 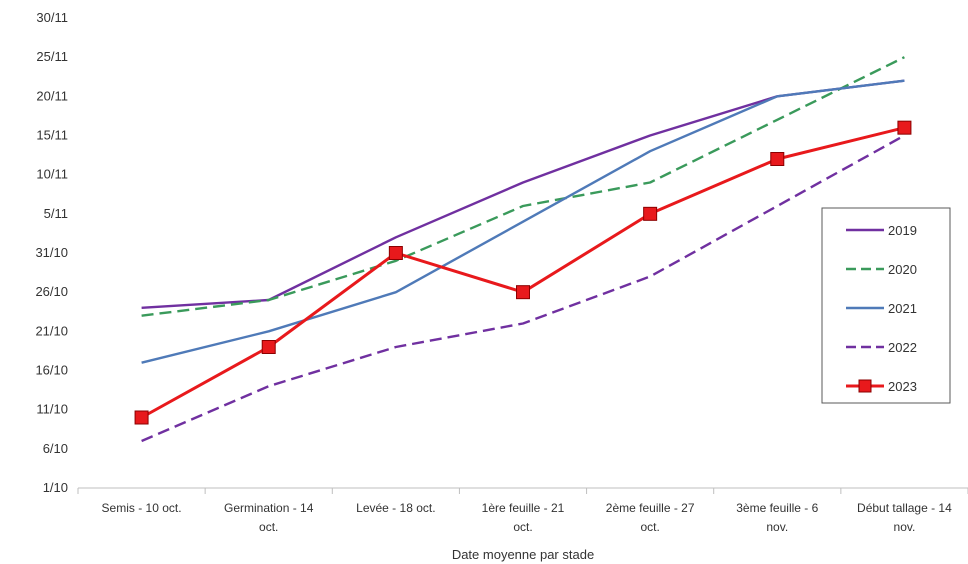 I want to click on legend-box, so click(x=886, y=305).